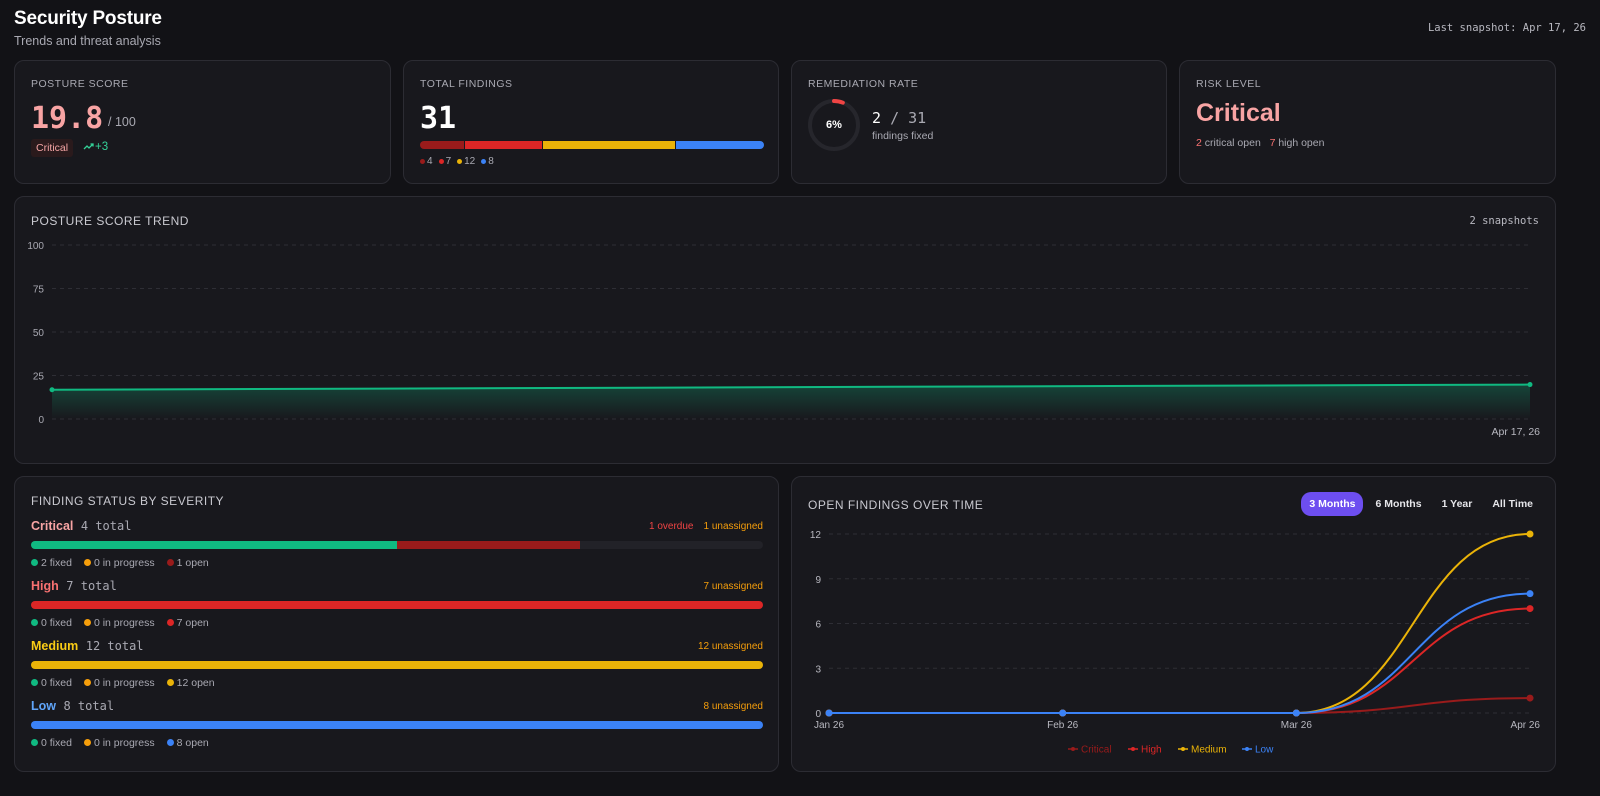  What do you see at coordinates (187, 563) in the screenshot?
I see `open-legend: 1 open` at bounding box center [187, 563].